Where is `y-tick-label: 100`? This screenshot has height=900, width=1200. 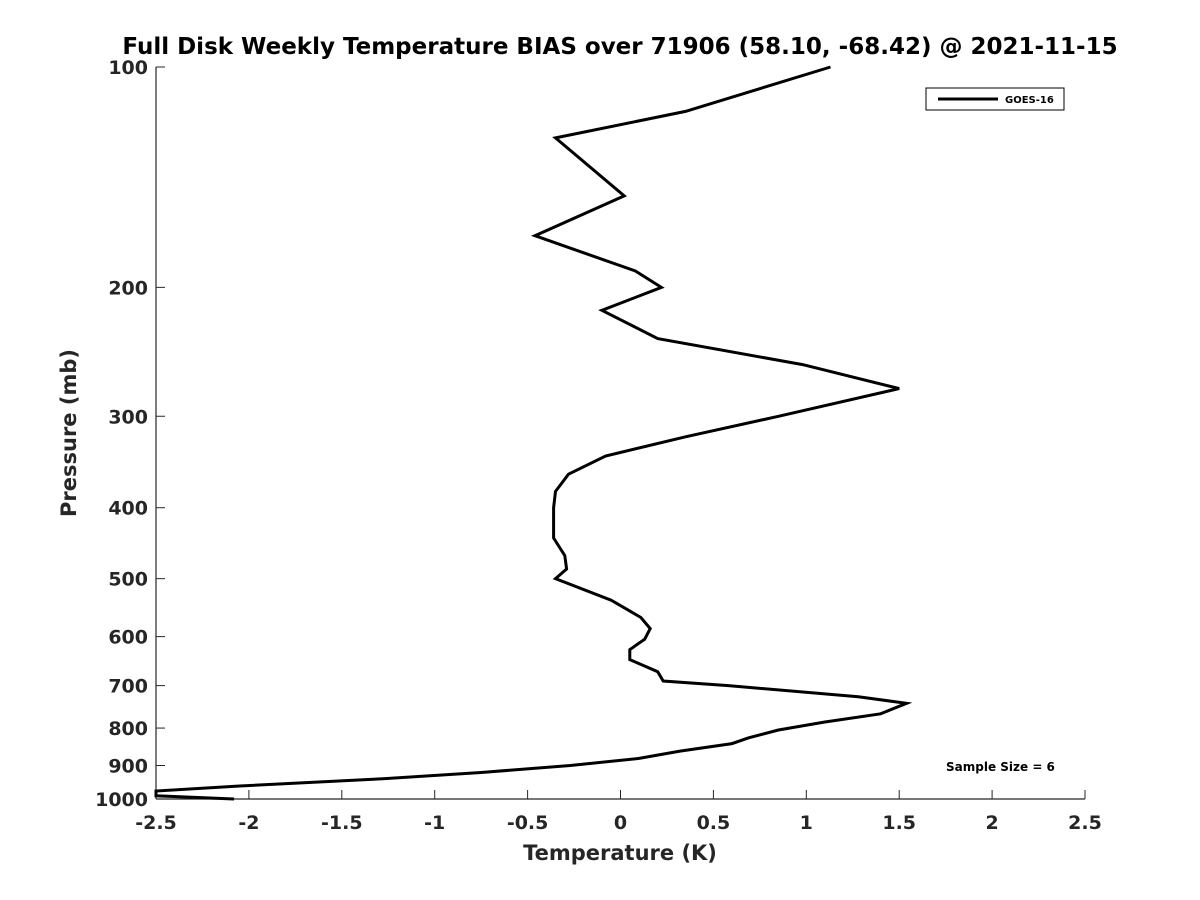 y-tick-label: 100 is located at coordinates (128, 68).